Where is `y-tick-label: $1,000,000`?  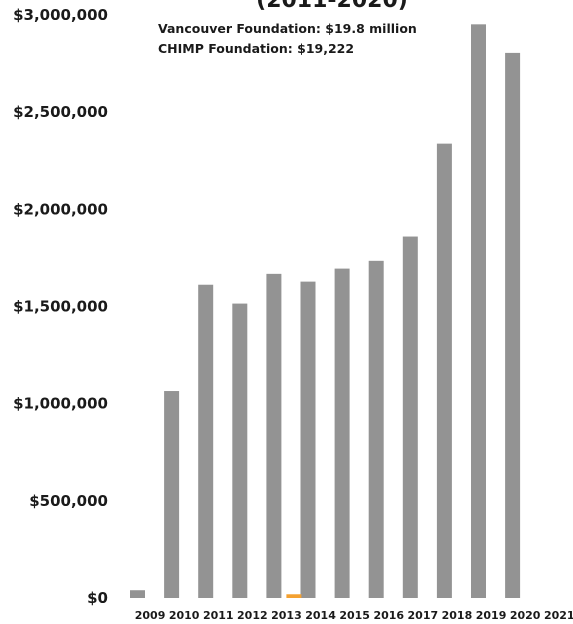
y-tick-label: $1,000,000 is located at coordinates (60, 404).